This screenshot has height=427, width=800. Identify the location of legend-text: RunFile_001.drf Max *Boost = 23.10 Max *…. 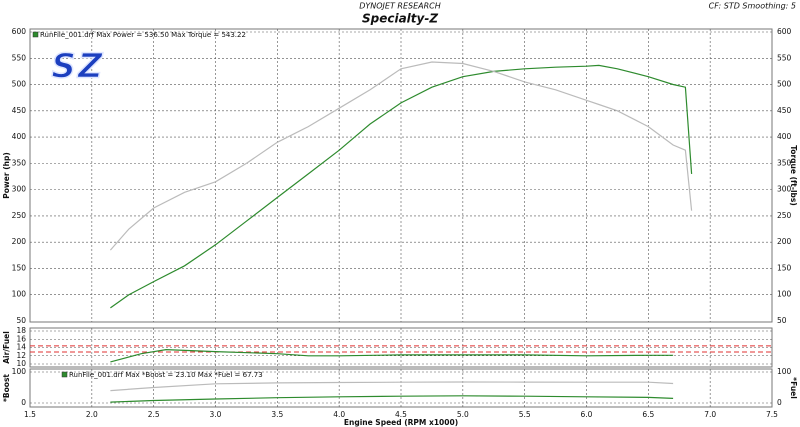
(166, 375).